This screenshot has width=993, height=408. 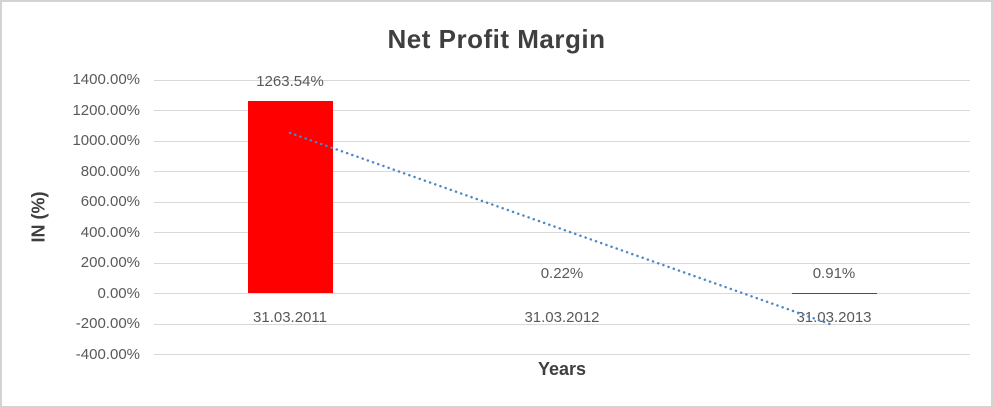 I want to click on chart-title: Net Profit Margin, so click(x=496, y=39).